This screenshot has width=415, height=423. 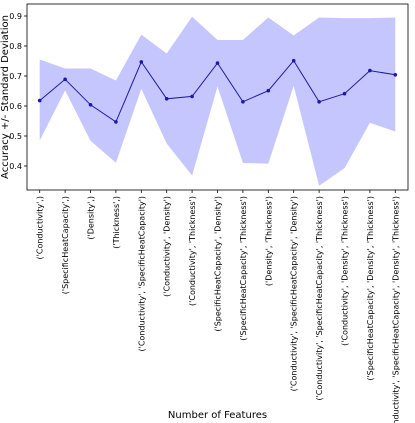 What do you see at coordinates (65, 245) in the screenshot?
I see `x-tick-label: ('SpecificHeatCapacity',)` at bounding box center [65, 245].